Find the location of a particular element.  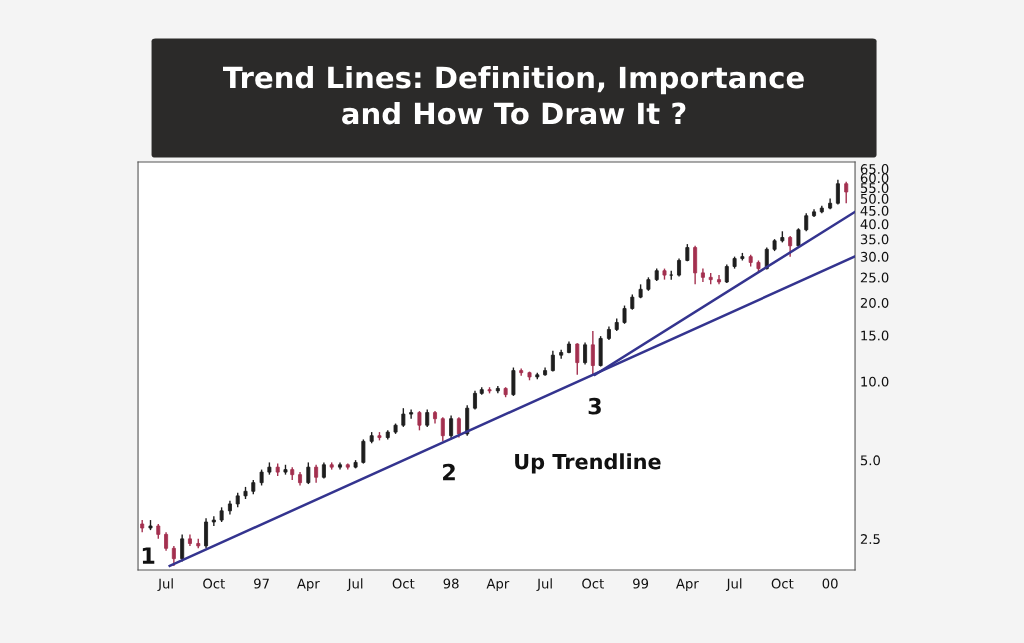

x-tick-label: 00 is located at coordinates (830, 583).